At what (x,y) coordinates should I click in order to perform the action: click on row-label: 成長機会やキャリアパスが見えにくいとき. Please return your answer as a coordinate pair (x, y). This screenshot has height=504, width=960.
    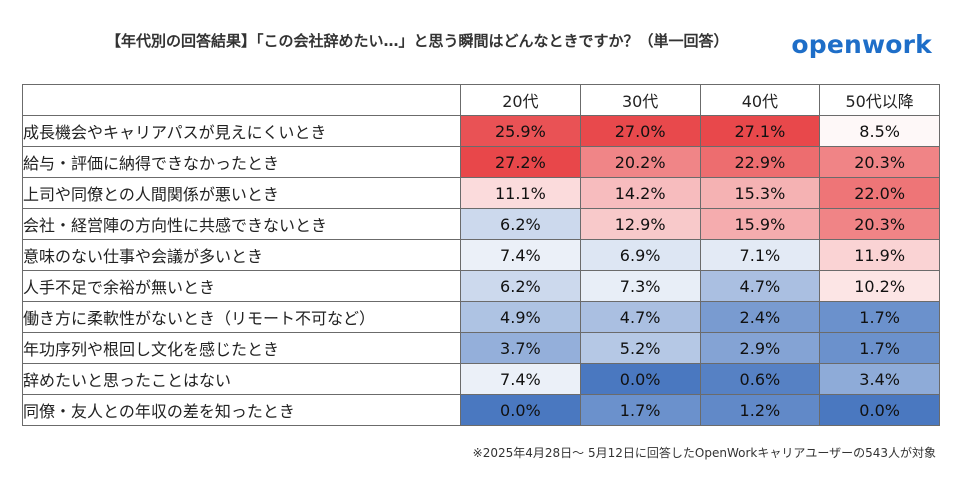
    Looking at the image, I should click on (241, 131).